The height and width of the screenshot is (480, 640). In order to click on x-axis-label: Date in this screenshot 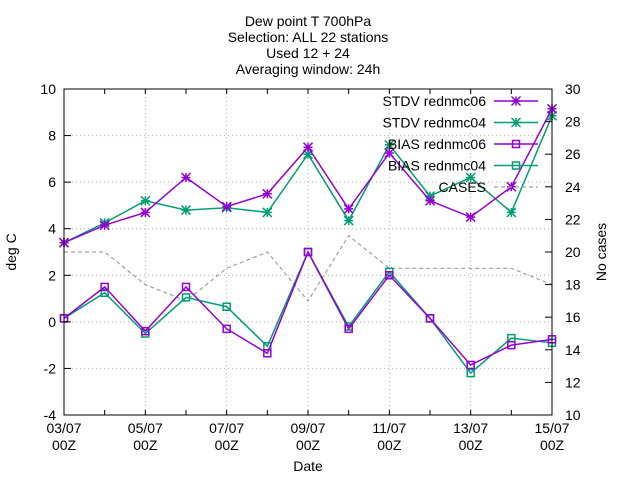, I will do `click(308, 466)`.